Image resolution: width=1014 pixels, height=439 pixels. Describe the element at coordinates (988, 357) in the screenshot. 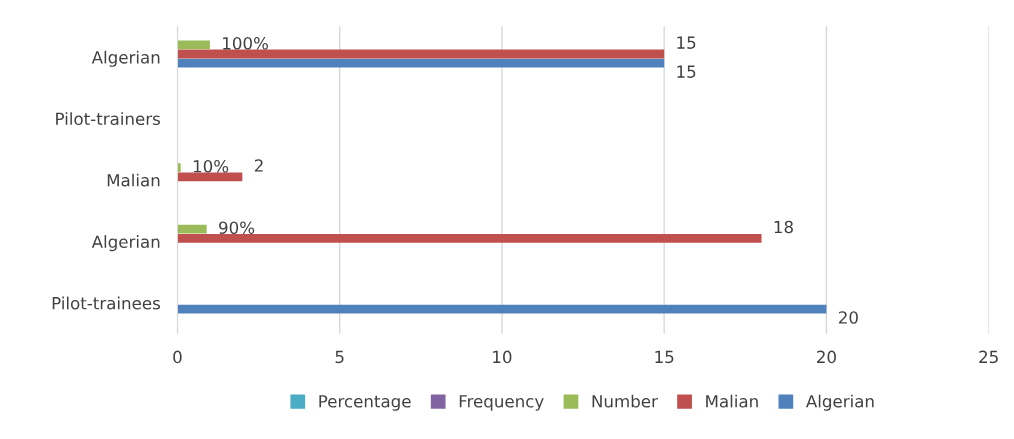

I see `x-tick-label: 25` at that location.